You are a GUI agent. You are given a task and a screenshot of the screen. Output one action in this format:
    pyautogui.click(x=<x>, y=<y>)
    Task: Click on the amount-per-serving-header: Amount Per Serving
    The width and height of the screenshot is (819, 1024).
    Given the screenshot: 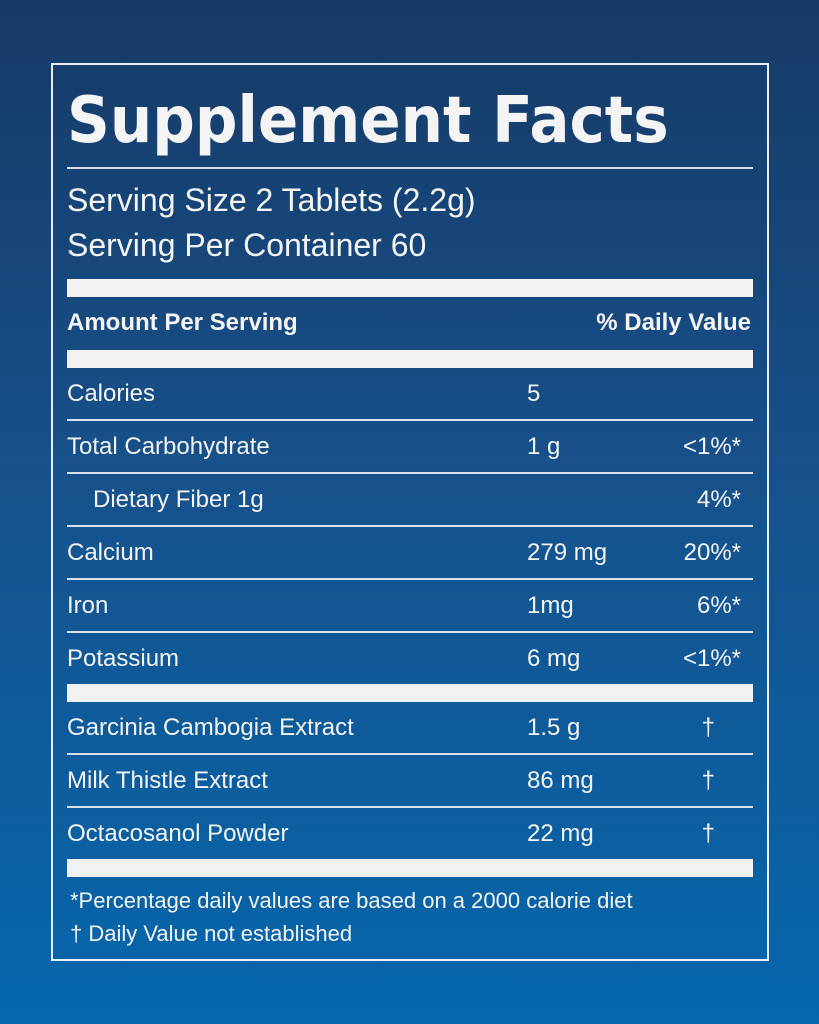 What is the action you would take?
    pyautogui.click(x=182, y=322)
    